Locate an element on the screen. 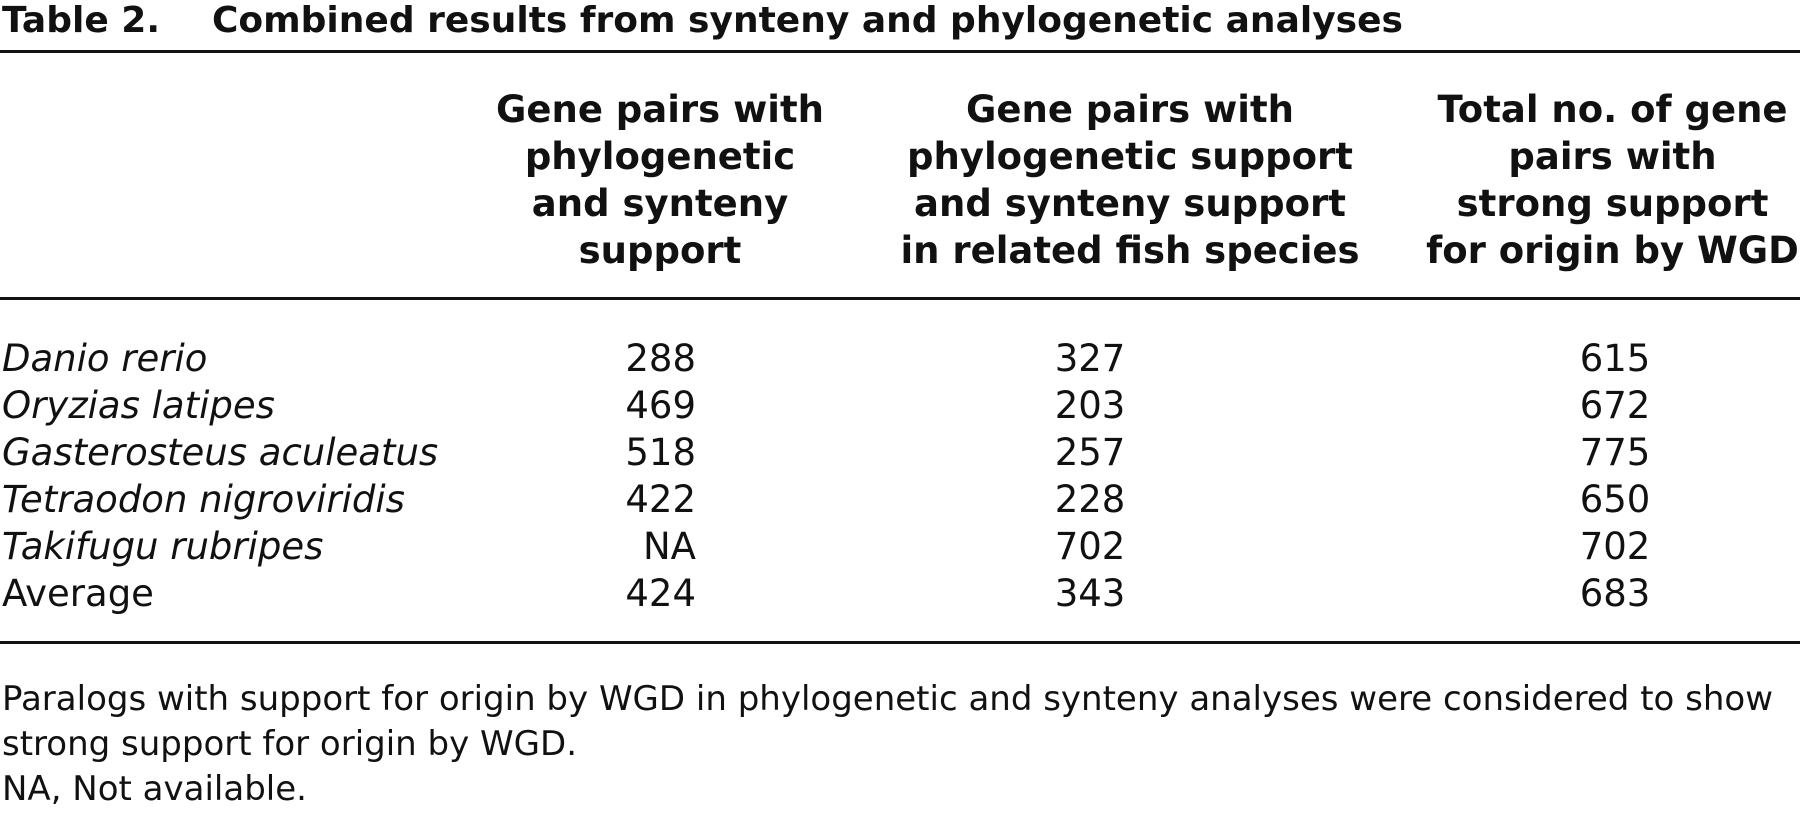 This screenshot has height=814, width=1800. bottom-rule is located at coordinates (900, 642).